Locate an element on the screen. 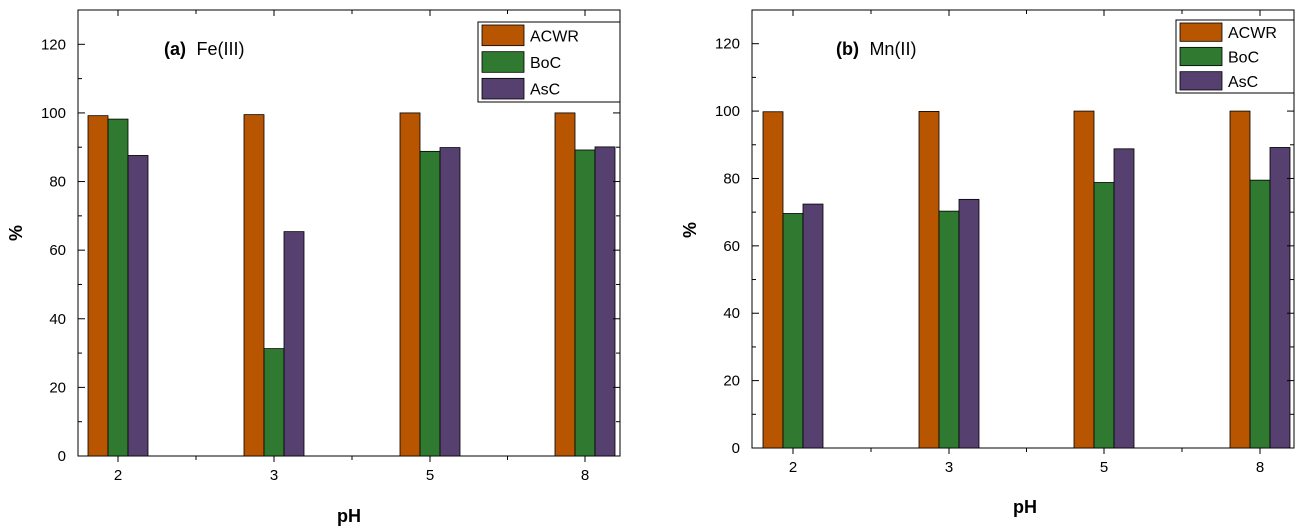  x-tick-label-a-5: 5 is located at coordinates (430, 475).